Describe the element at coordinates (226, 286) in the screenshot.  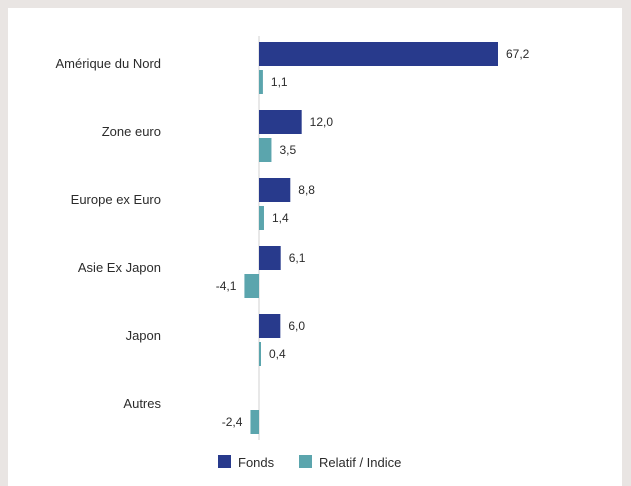
I see `value-label-relatif-indice-asie-ex-japon: -4,1` at that location.